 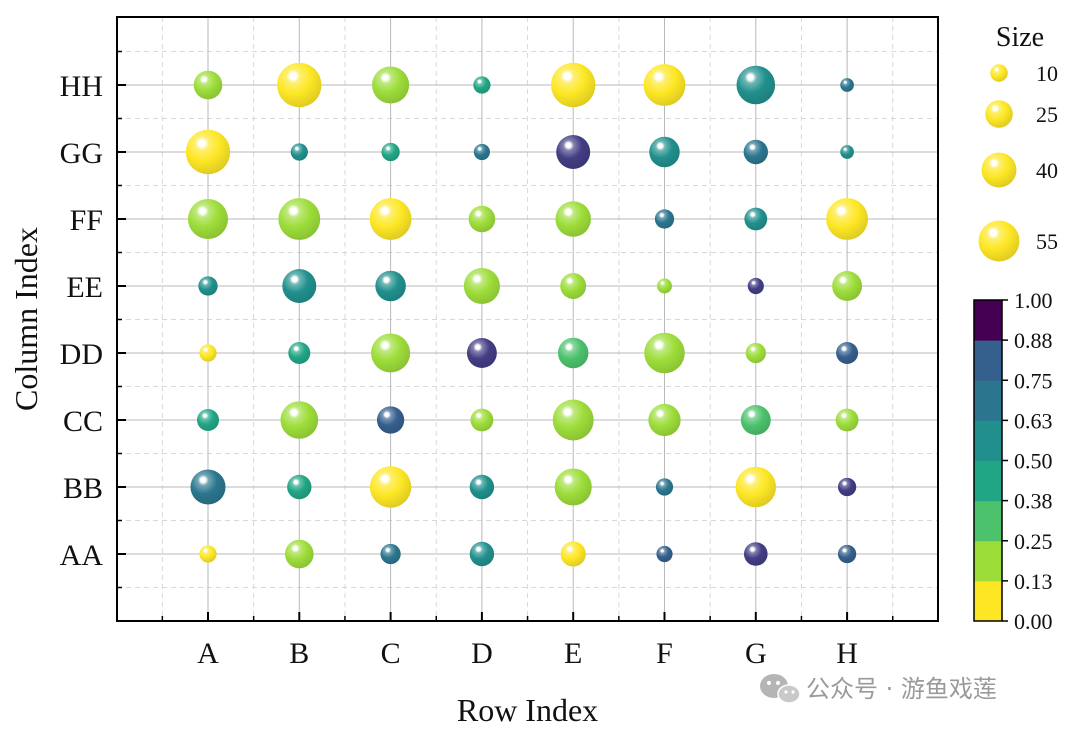 What do you see at coordinates (1018, 142) in the screenshot?
I see `size-legend: Size 10 25 40 55` at bounding box center [1018, 142].